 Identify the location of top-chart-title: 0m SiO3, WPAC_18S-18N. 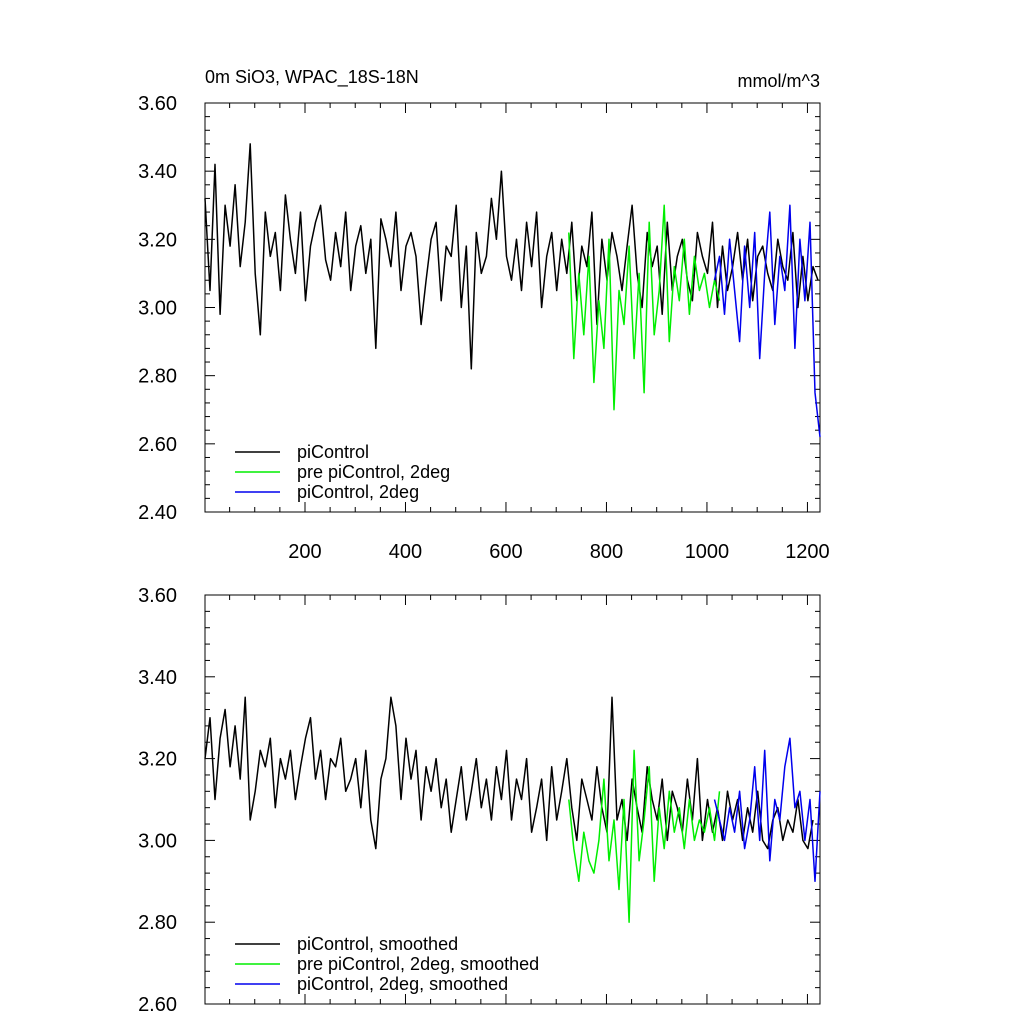
(312, 77).